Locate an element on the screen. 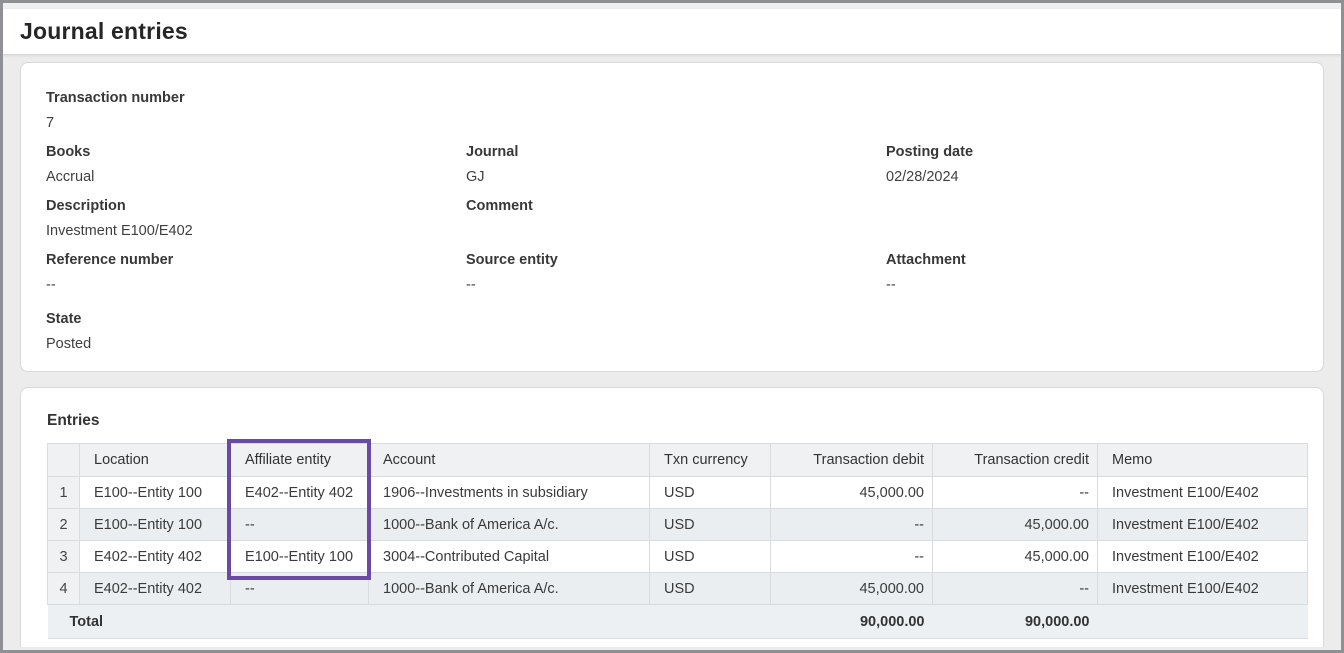 This screenshot has width=1344, height=653. field-description: Description Investment E100/E402 is located at coordinates (256, 218).